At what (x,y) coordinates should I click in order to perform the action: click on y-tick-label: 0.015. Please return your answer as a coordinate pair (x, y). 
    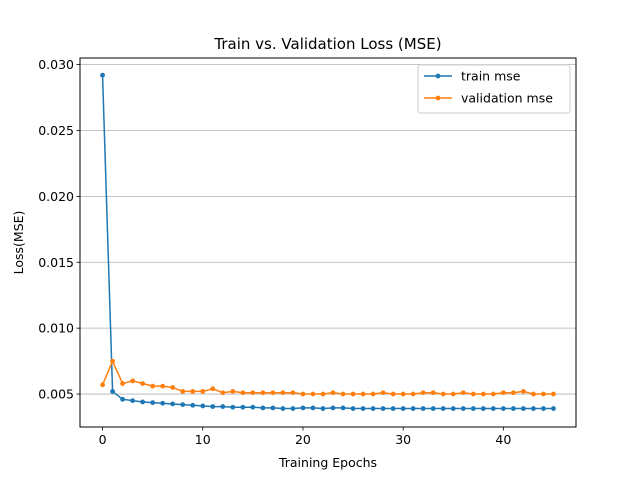
    Looking at the image, I should click on (56, 262).